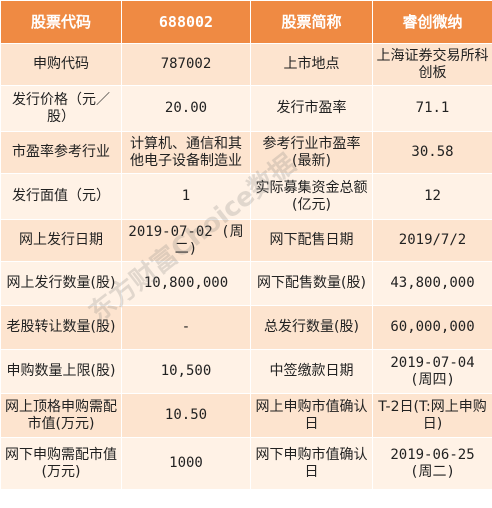 The width and height of the screenshot is (492, 508). Describe the element at coordinates (311, 22) in the screenshot. I see `header-label-stock-name: 股票简称` at that location.